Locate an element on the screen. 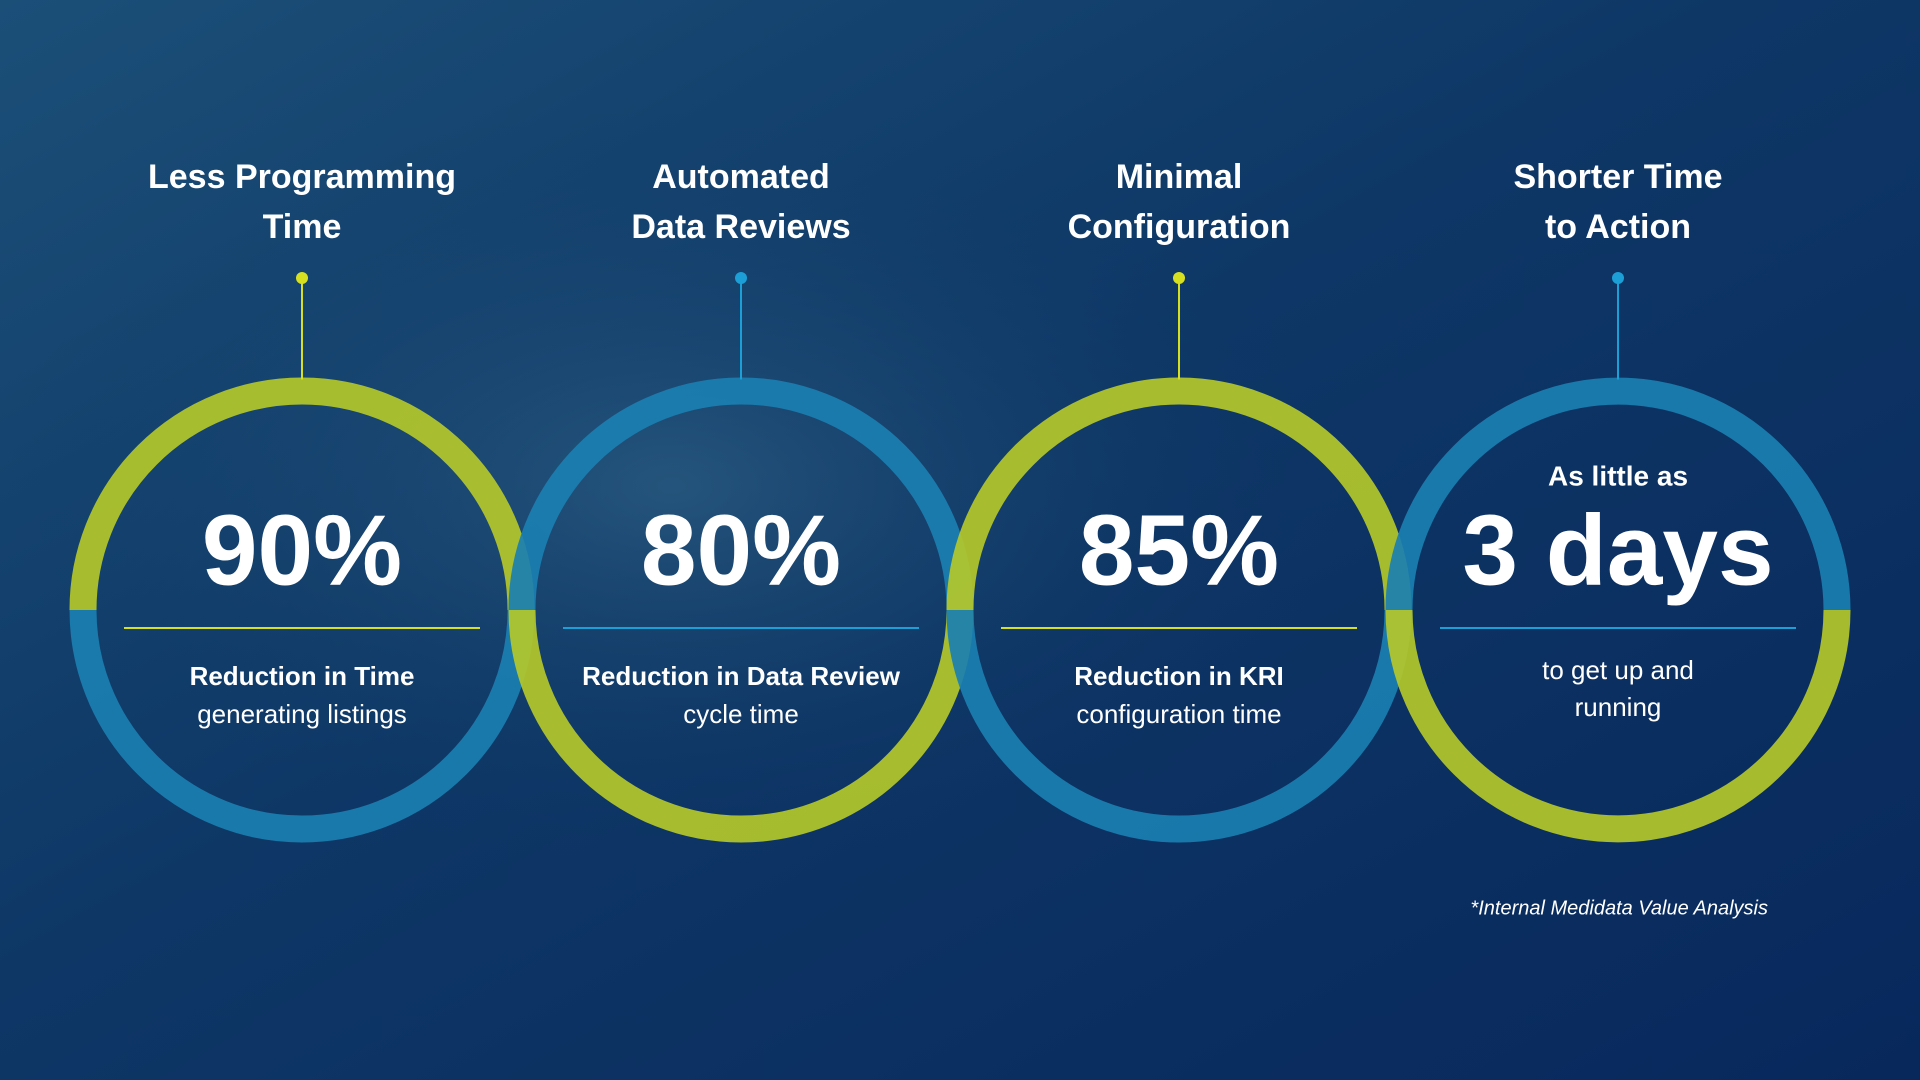 The image size is (1920, 1080). item-title: Minimal is located at coordinates (1179, 177).